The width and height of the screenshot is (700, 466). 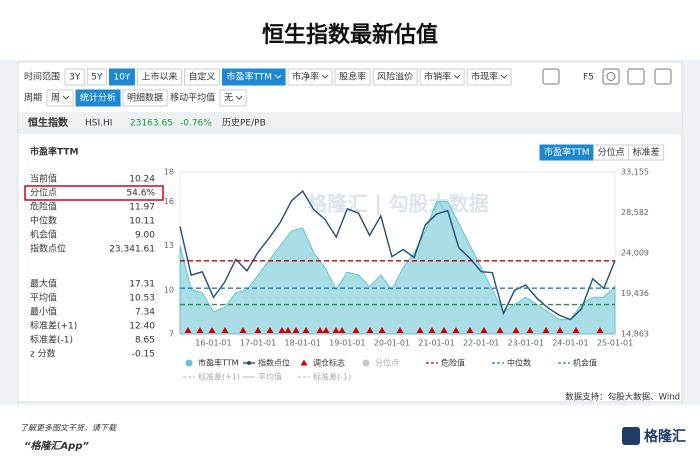 I want to click on toolbar-button-text: 5Y, so click(x=97, y=78).